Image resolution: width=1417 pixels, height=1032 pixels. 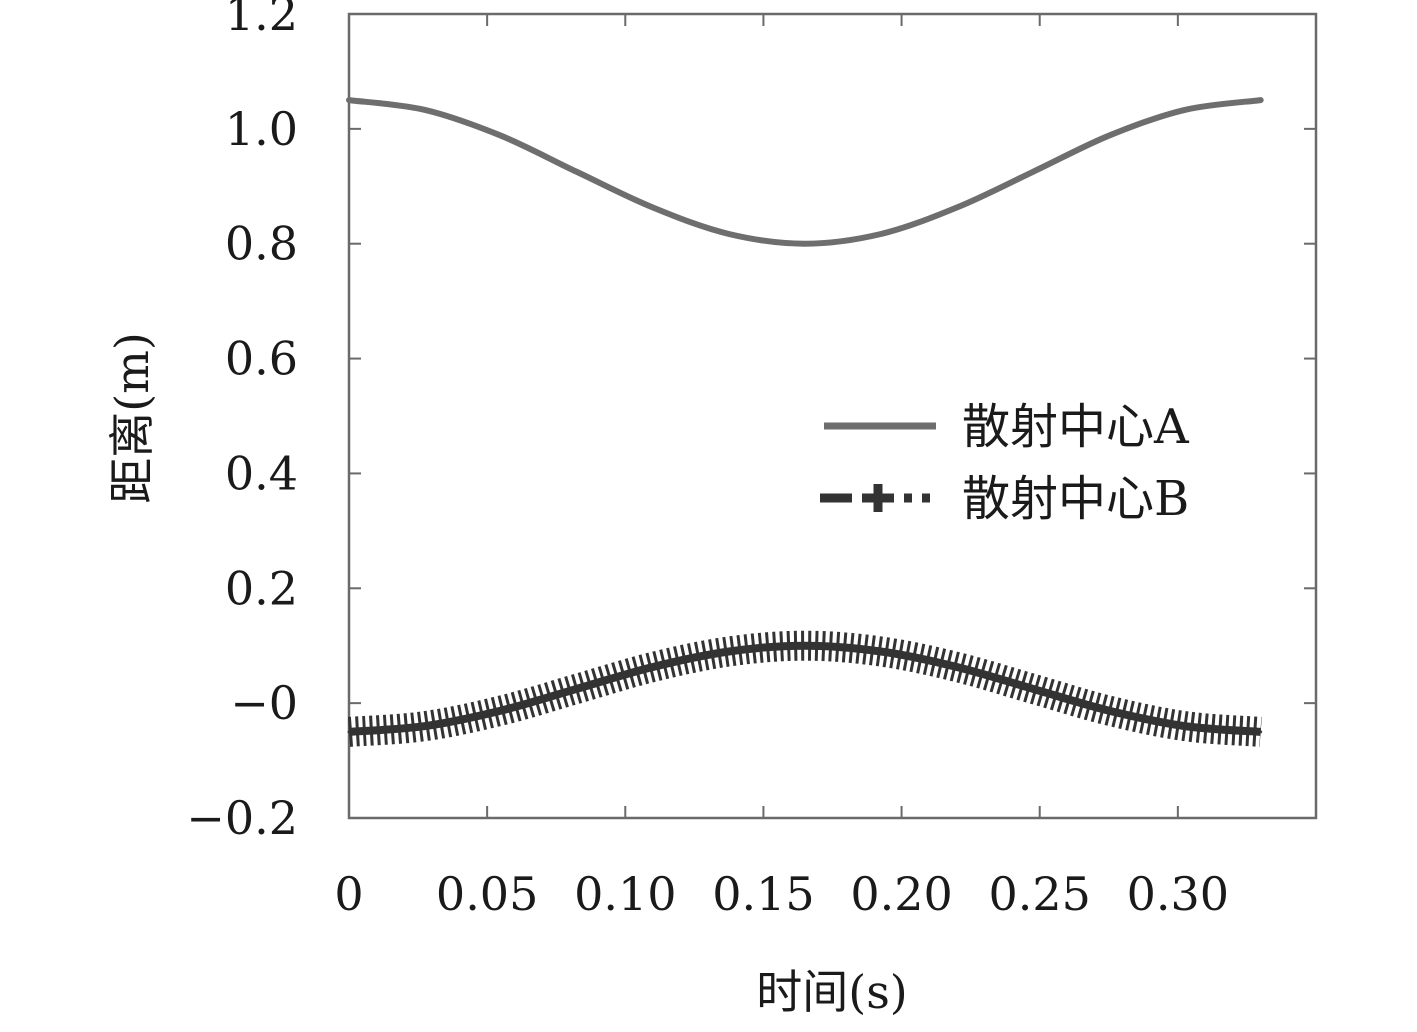 What do you see at coordinates (261, 20) in the screenshot?
I see `y-tick-label: 1.2` at bounding box center [261, 20].